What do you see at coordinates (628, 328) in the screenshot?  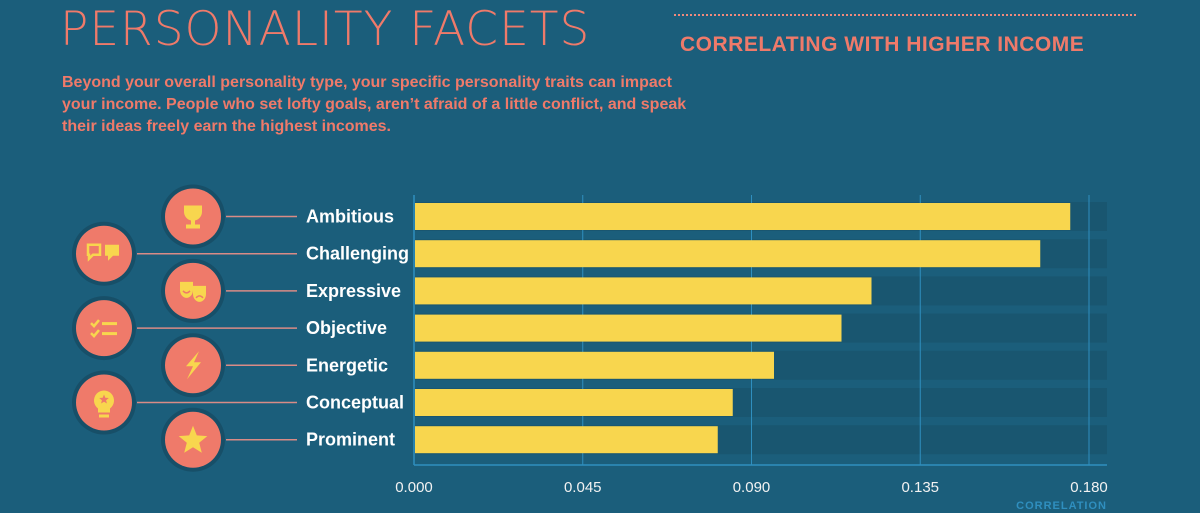 I see `bar-objective` at bounding box center [628, 328].